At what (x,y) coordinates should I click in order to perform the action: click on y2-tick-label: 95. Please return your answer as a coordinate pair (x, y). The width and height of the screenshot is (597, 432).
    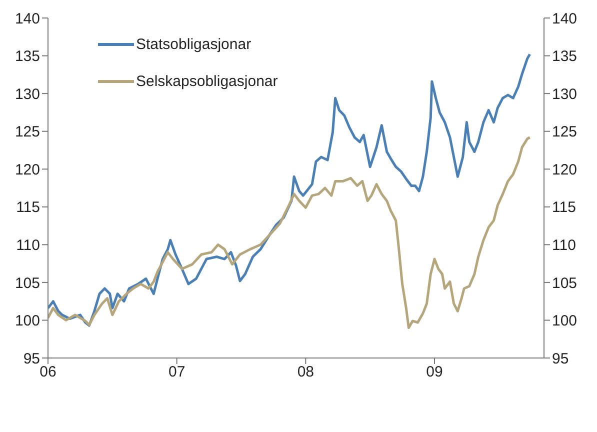
    Looking at the image, I should click on (560, 359).